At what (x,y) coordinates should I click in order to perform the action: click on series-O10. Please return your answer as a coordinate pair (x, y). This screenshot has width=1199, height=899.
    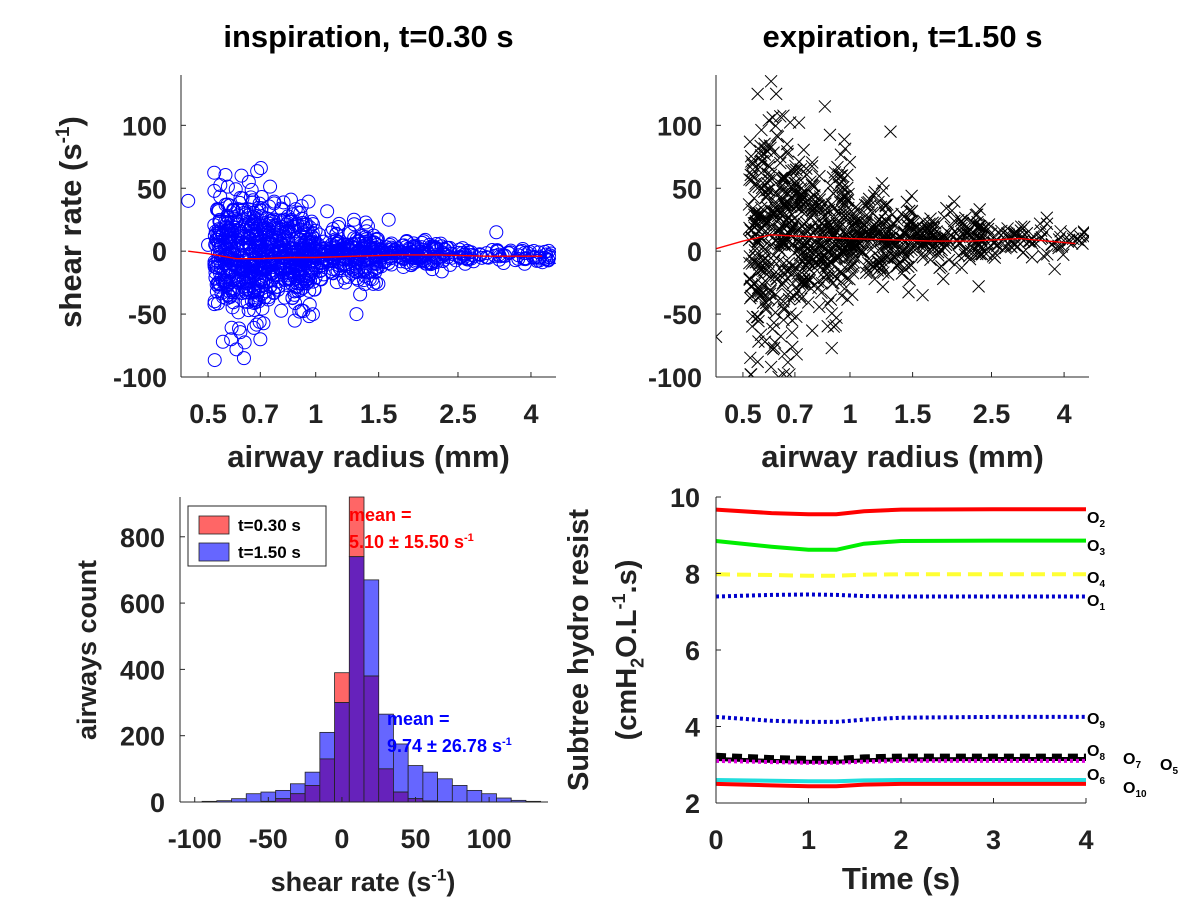
    Looking at the image, I should click on (900, 785).